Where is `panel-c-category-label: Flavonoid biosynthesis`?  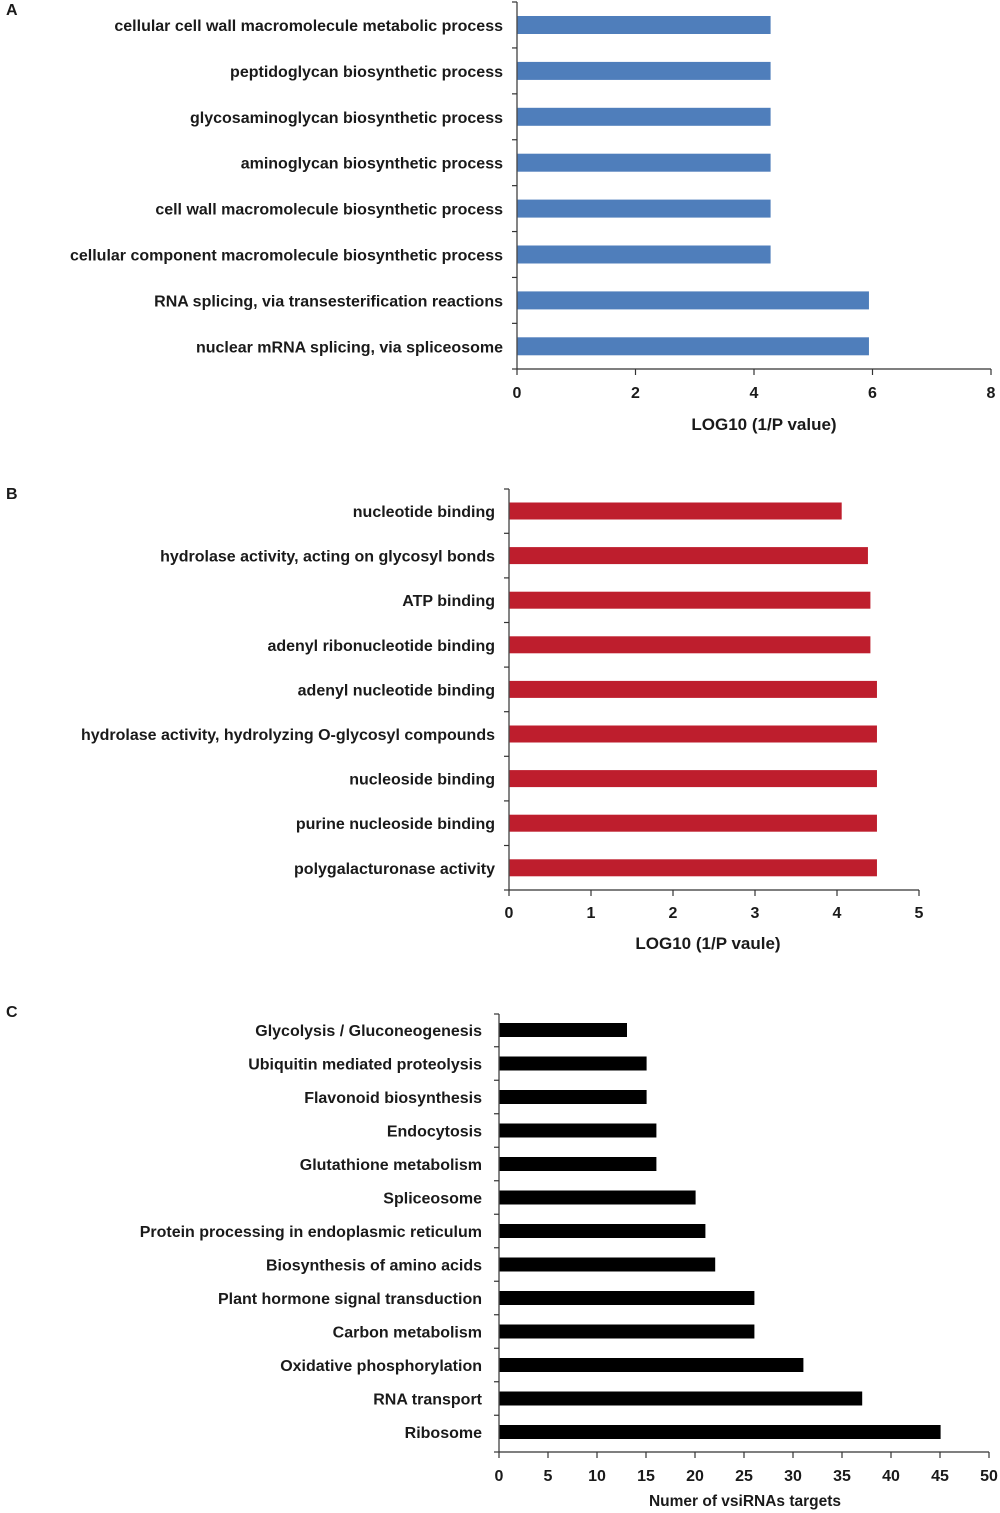 panel-c-category-label: Flavonoid biosynthesis is located at coordinates (393, 1098).